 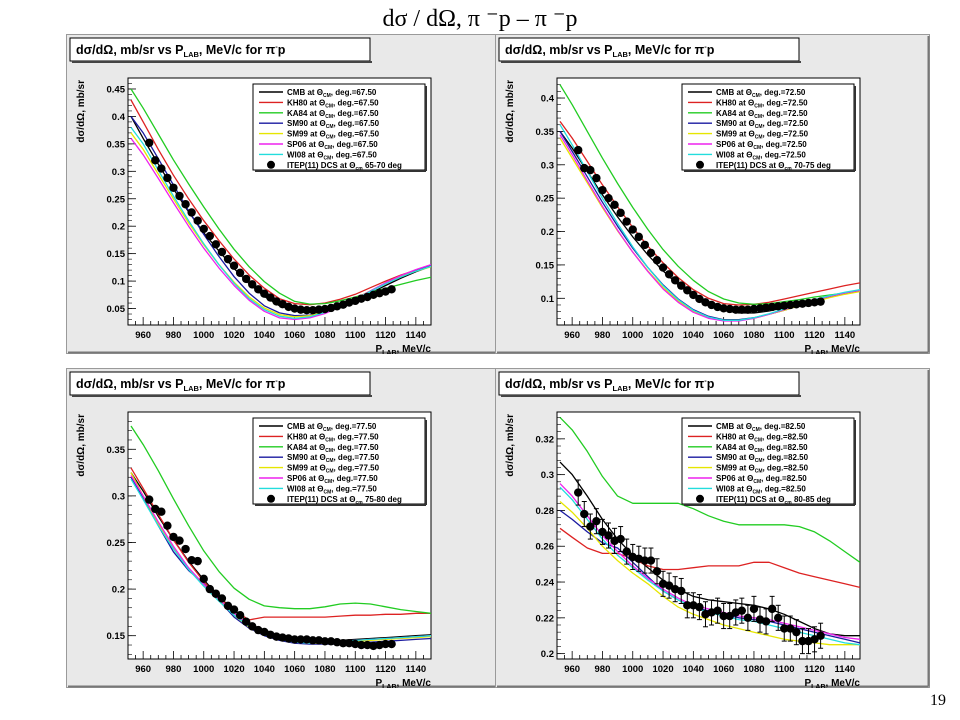 I want to click on page-number: 19, so click(x=938, y=700).